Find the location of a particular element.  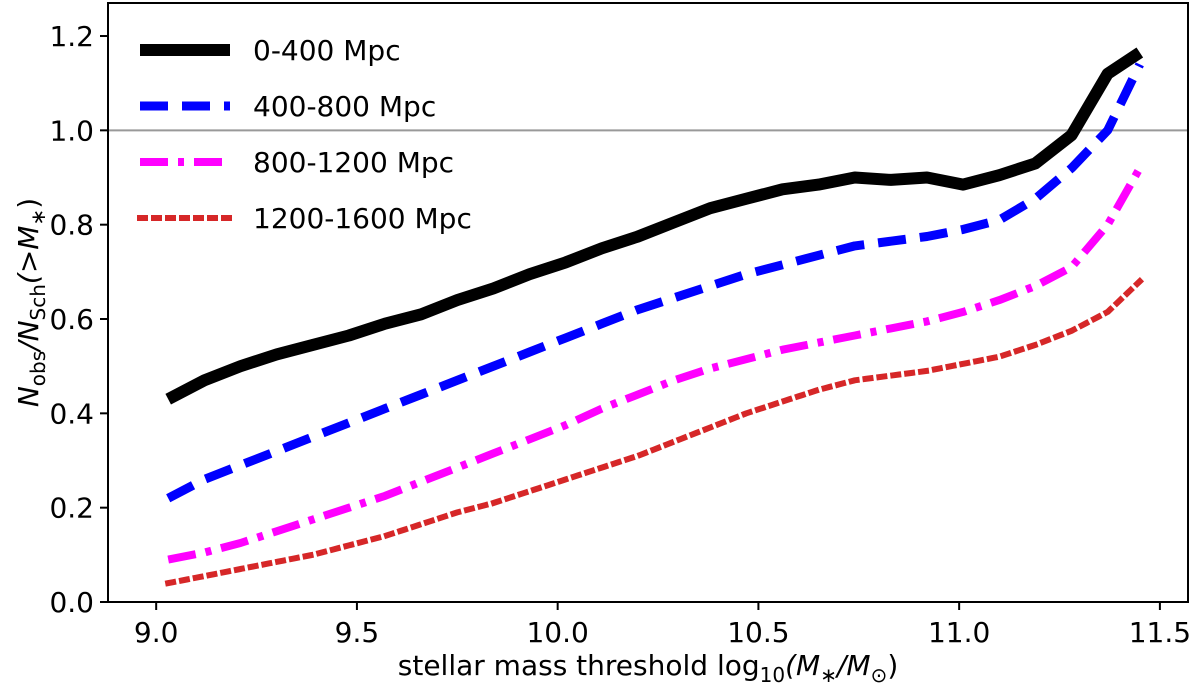

x-tick-label: 9.0 is located at coordinates (156, 632).